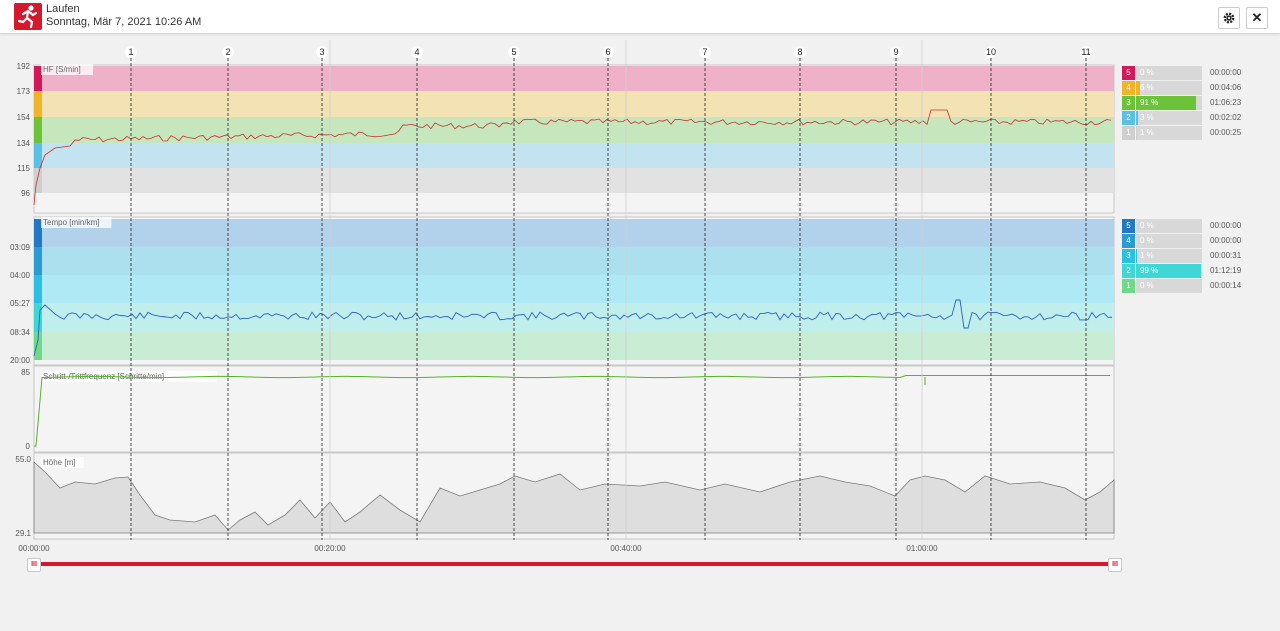 This screenshot has height=631, width=1280. Describe the element at coordinates (34, 565) in the screenshot. I see `slider-left-handle: III` at that location.